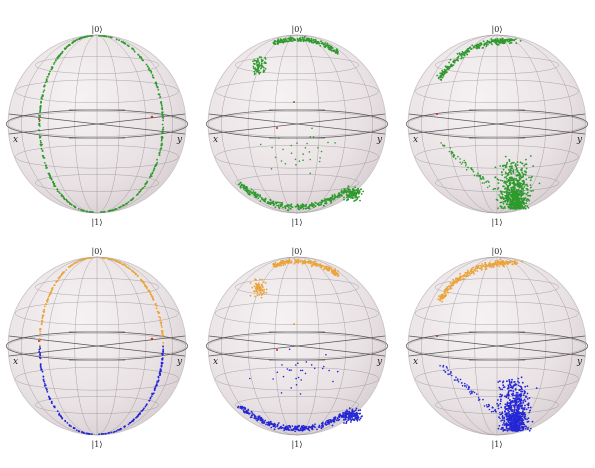 This screenshot has height=468, width=595. I want to click on state-scatter, so click(488, 123).